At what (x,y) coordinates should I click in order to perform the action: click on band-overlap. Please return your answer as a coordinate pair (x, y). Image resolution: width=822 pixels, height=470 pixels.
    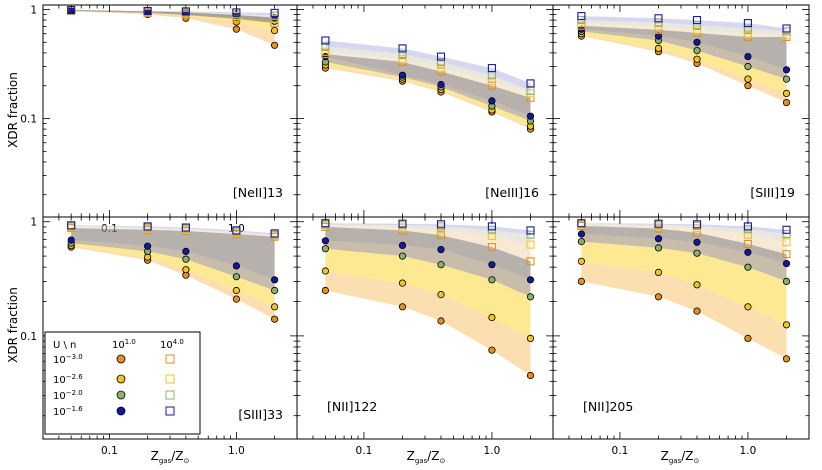
    Looking at the image, I should click on (428, 253).